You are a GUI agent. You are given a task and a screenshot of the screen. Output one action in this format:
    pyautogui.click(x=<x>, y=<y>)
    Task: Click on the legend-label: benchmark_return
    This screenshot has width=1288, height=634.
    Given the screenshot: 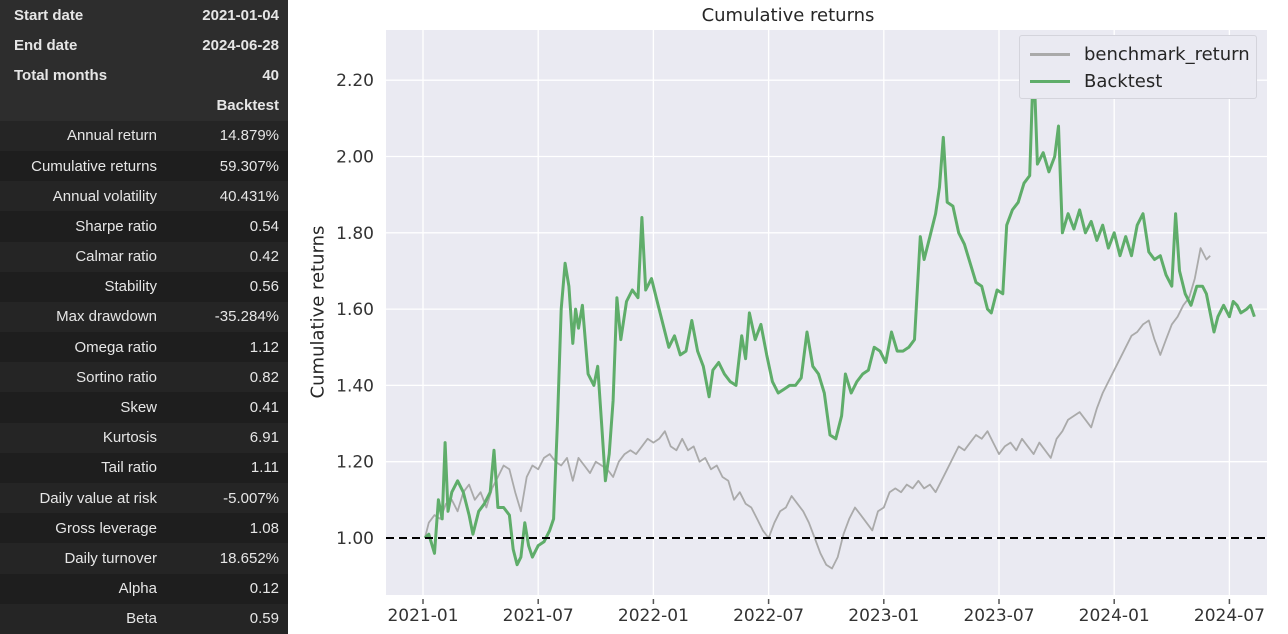 What is the action you would take?
    pyautogui.click(x=1167, y=54)
    